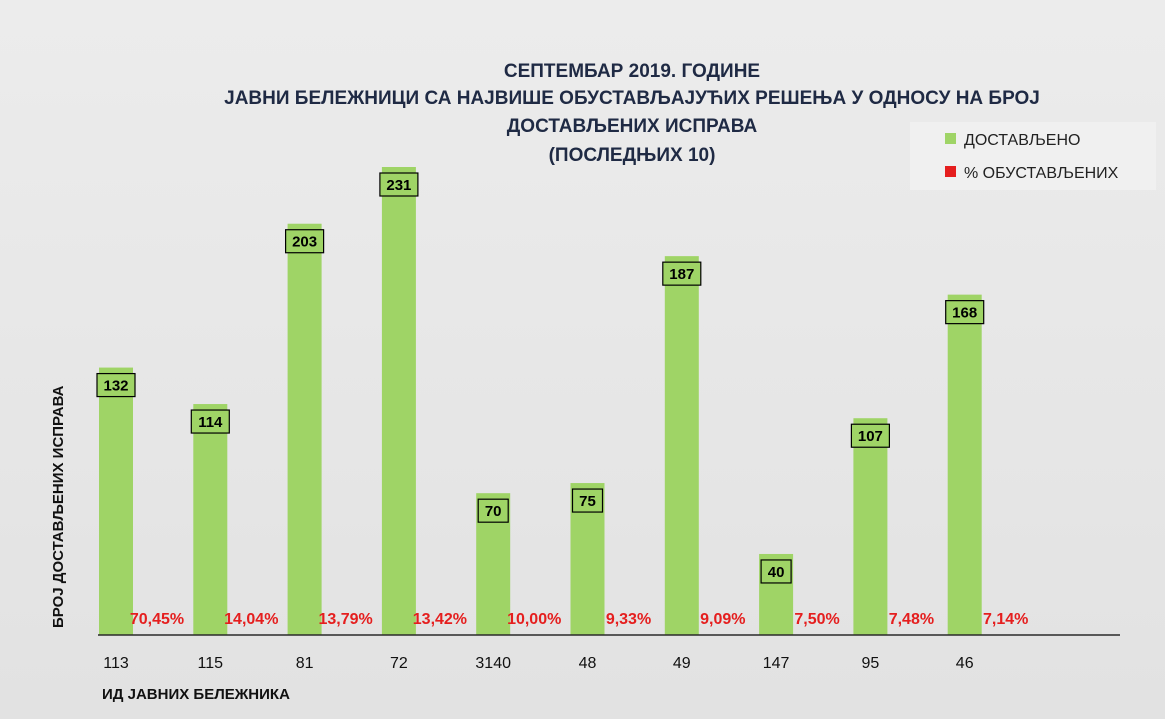  I want to click on x-tick-49: 49, so click(682, 663).